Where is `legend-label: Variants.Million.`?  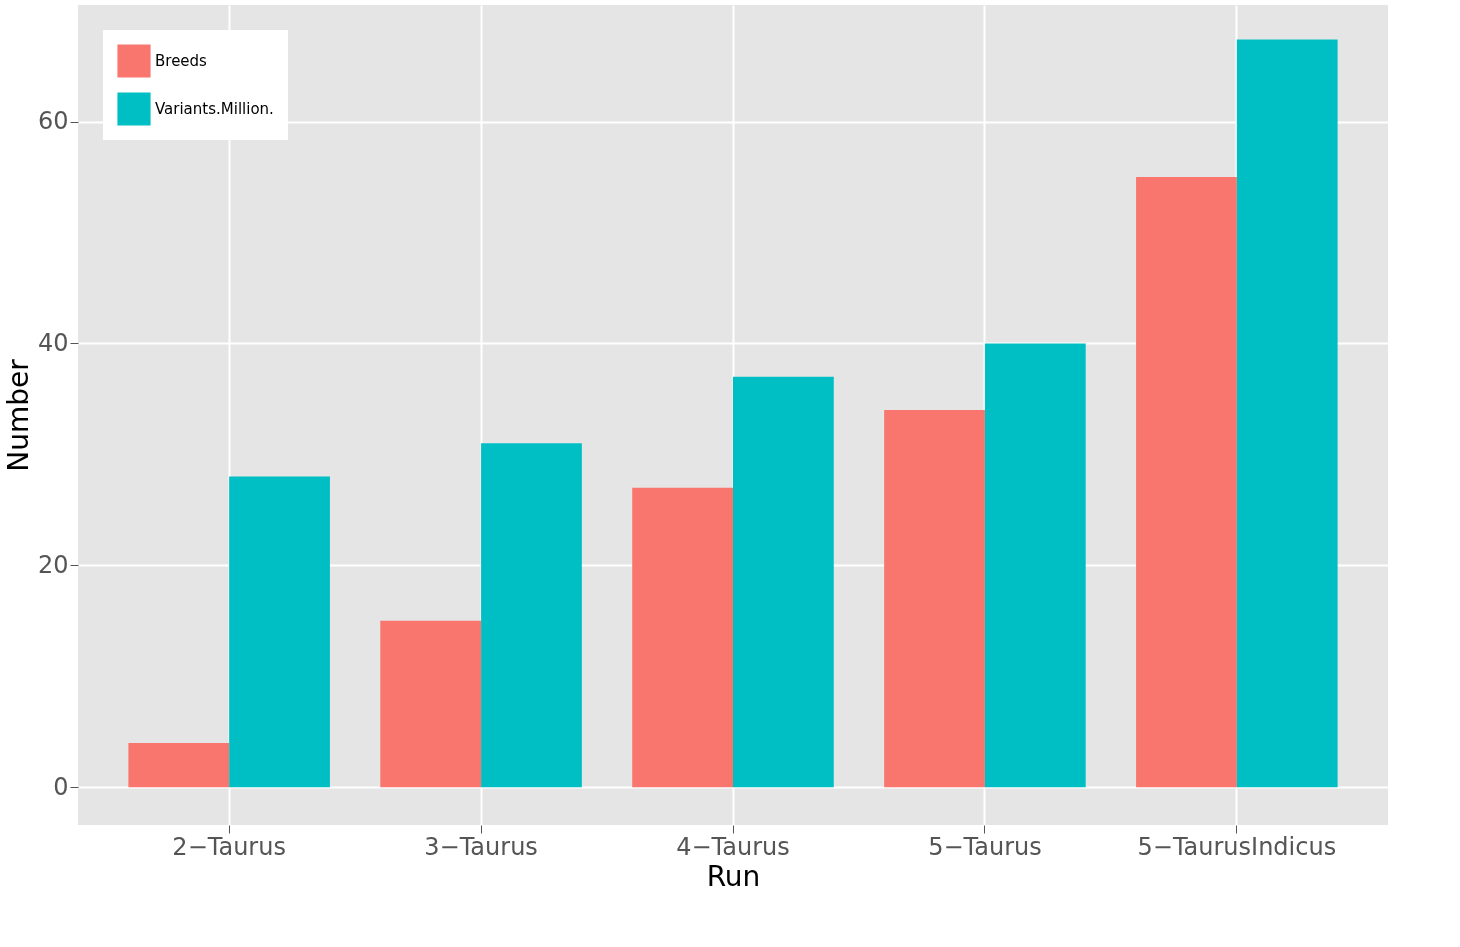
legend-label: Variants.Million. is located at coordinates (214, 109).